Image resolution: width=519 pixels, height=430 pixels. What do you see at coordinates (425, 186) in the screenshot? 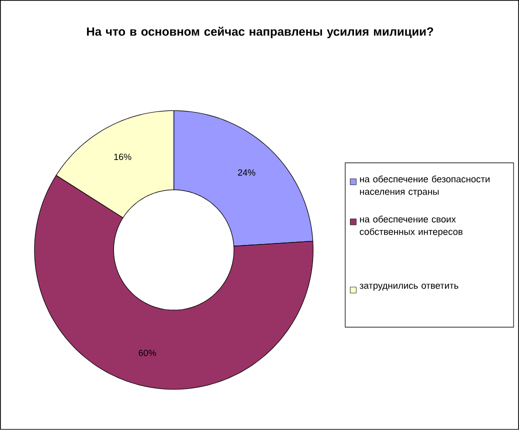
I see `legend-label: на обеспечение безопасности населения страны` at bounding box center [425, 186].